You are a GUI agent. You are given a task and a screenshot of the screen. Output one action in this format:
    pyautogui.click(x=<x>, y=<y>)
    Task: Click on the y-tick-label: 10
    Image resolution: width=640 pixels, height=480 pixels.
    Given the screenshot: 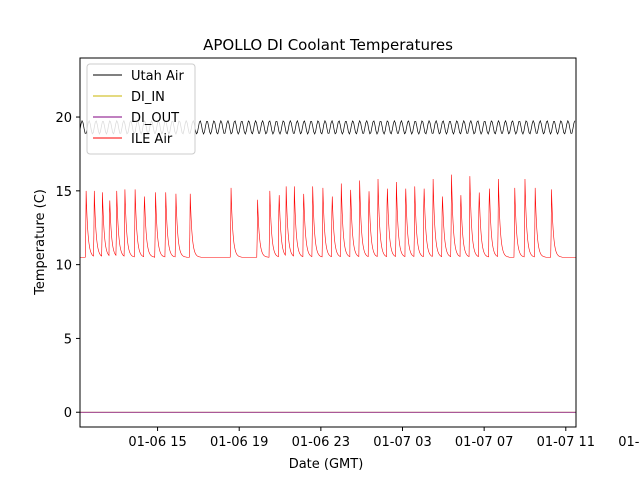 What is the action you would take?
    pyautogui.click(x=63, y=266)
    